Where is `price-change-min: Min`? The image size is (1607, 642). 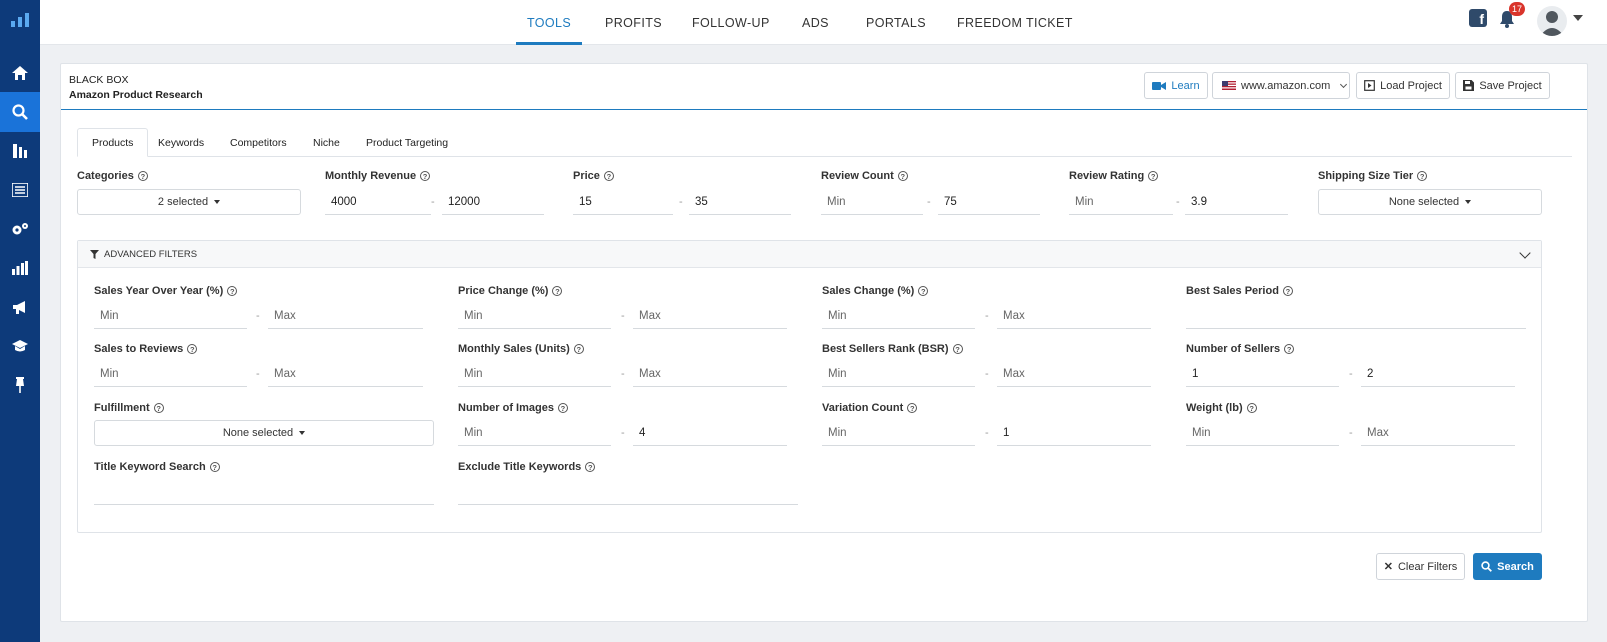 price-change-min: Min is located at coordinates (534, 316).